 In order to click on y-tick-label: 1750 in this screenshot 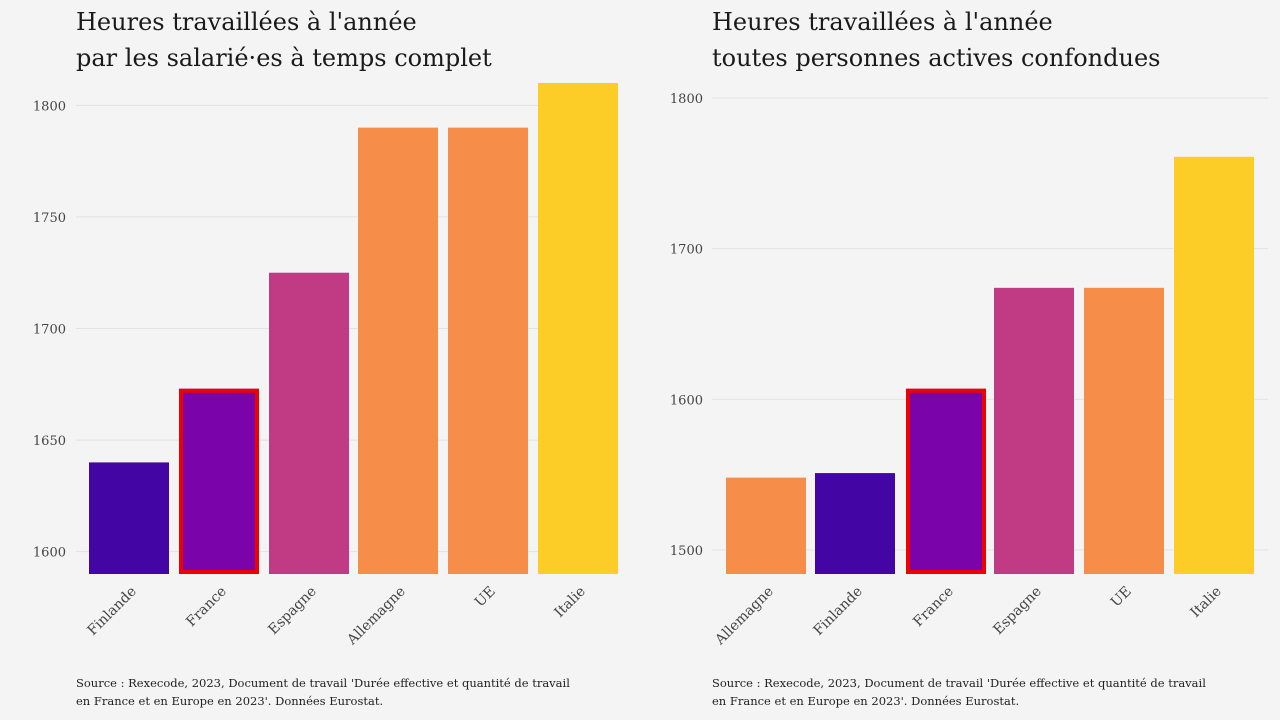, I will do `click(49, 218)`.